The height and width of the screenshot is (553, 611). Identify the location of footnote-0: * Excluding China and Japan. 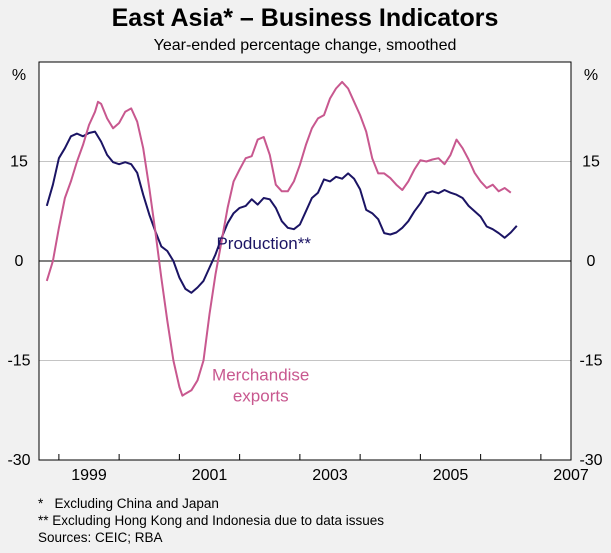
(128, 503).